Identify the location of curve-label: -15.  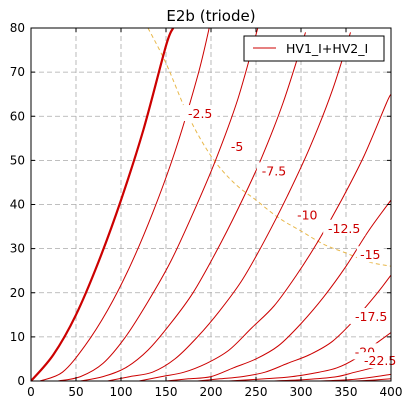
(370, 254).